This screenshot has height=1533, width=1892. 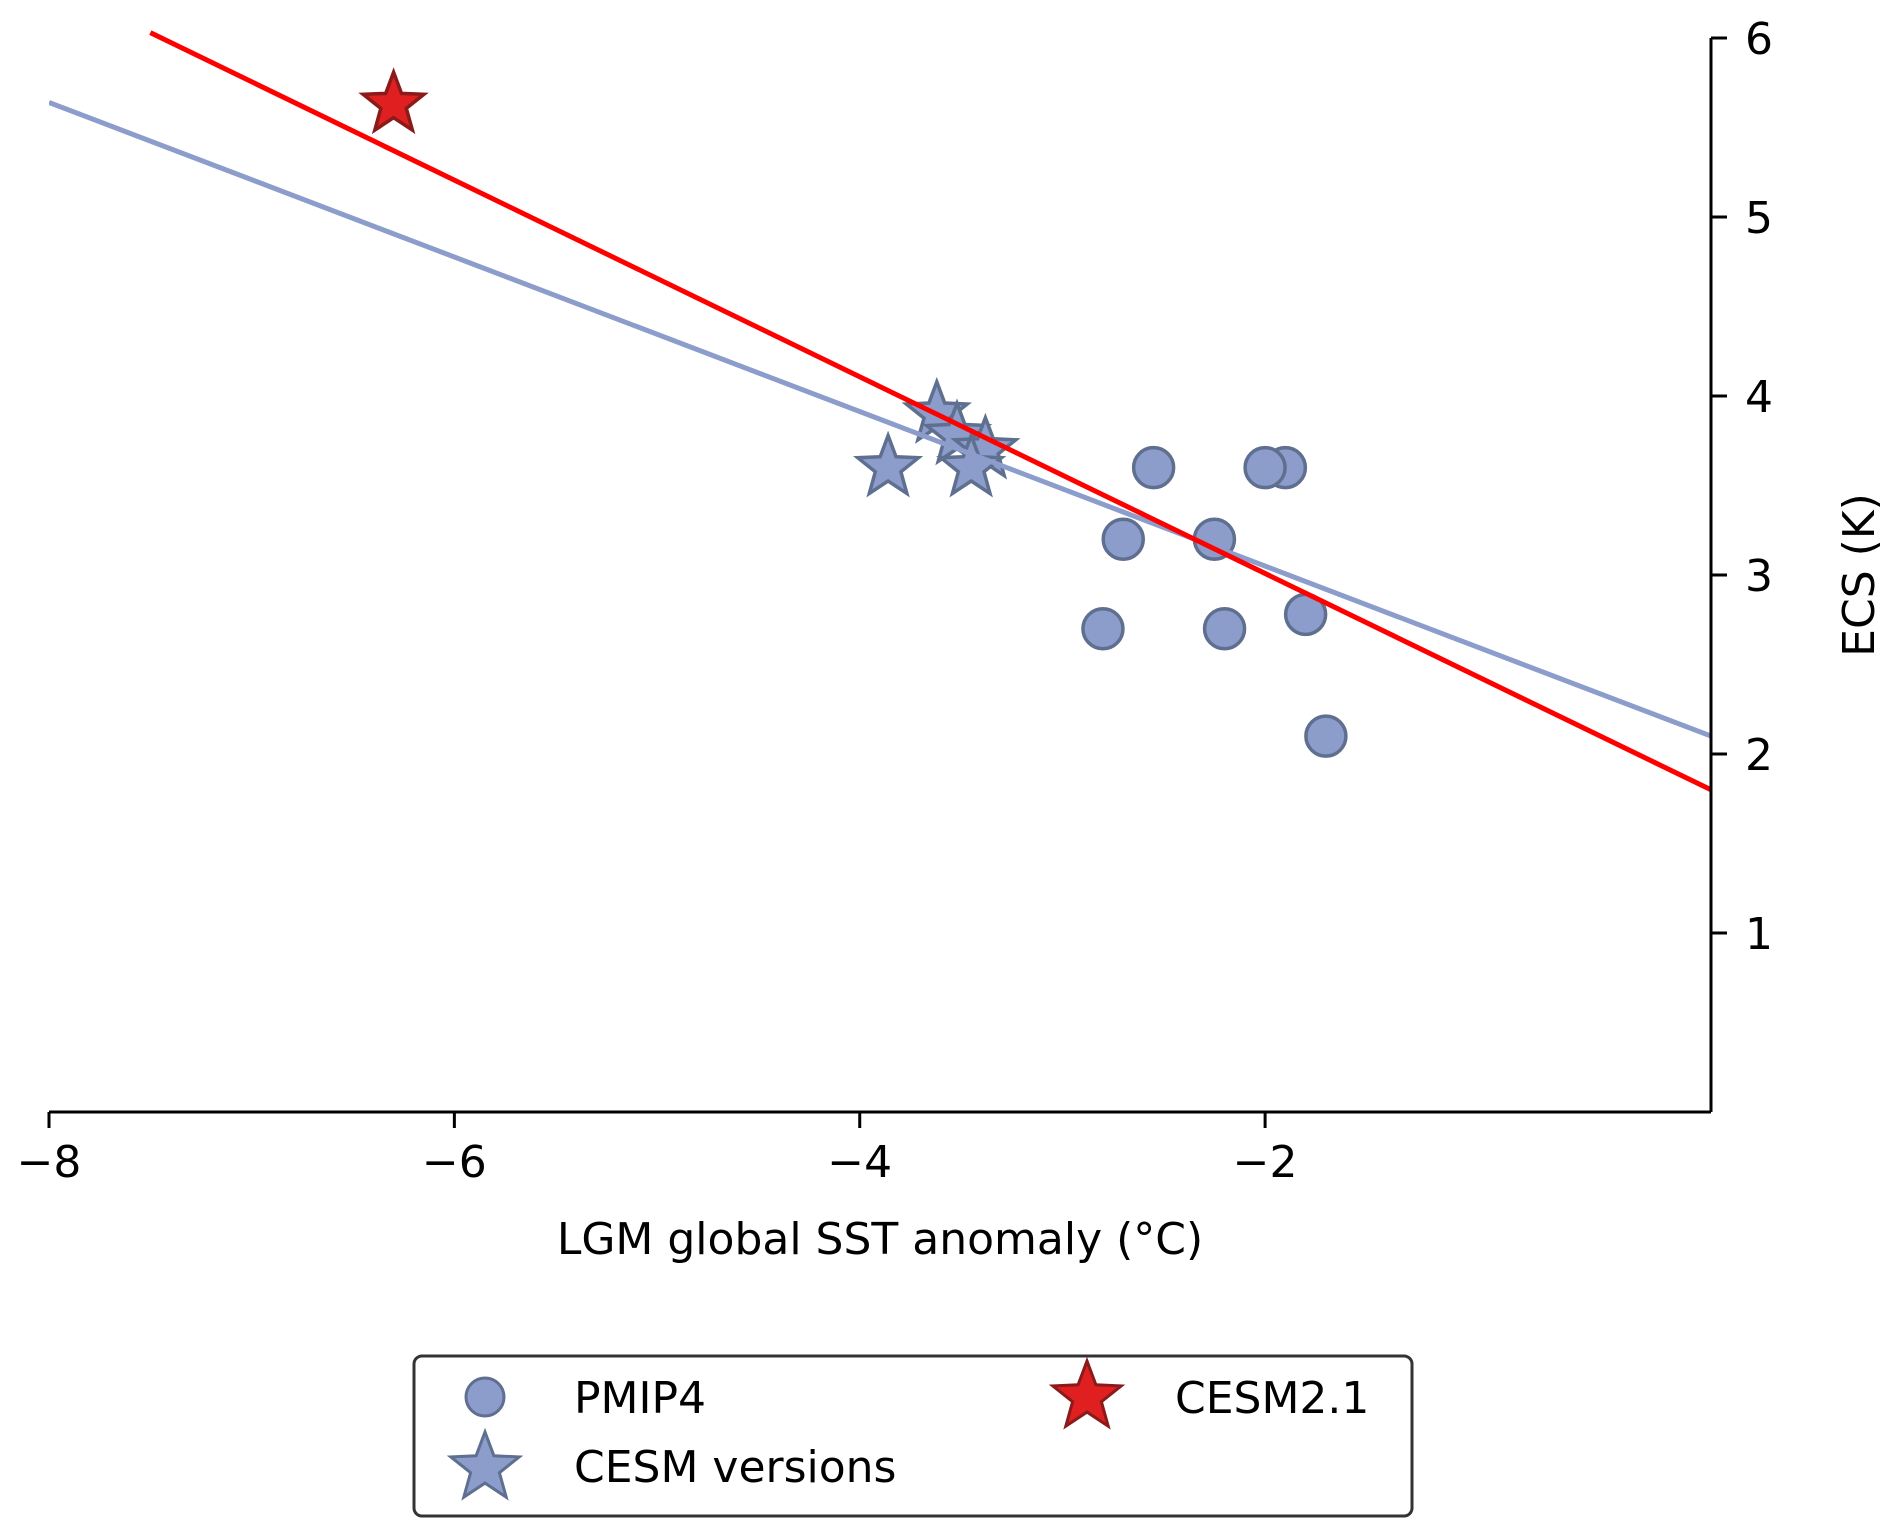 I want to click on x-tick-label: −8, so click(x=49, y=1162).